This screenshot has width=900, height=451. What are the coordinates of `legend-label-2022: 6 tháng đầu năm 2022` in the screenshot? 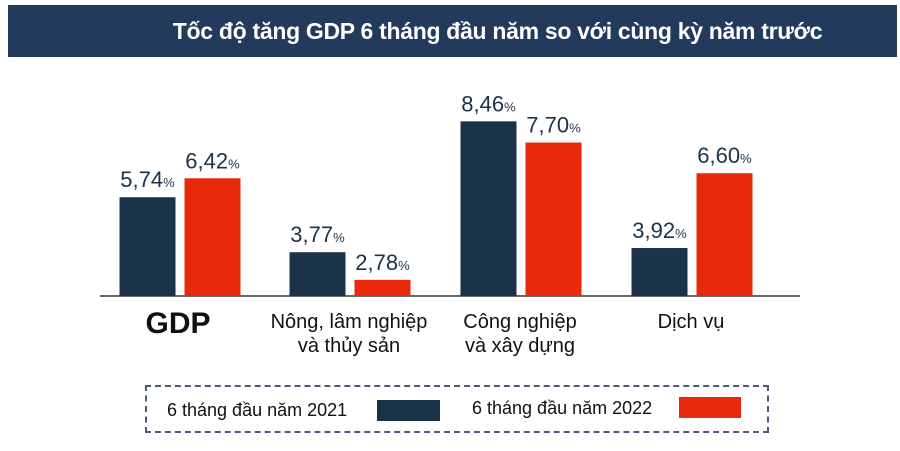 It's located at (562, 408).